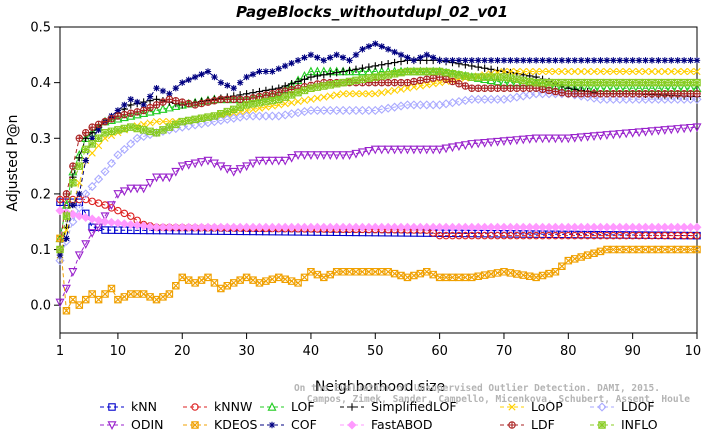  What do you see at coordinates (632, 351) in the screenshot?
I see `x-tick-label: 90` at bounding box center [632, 351].